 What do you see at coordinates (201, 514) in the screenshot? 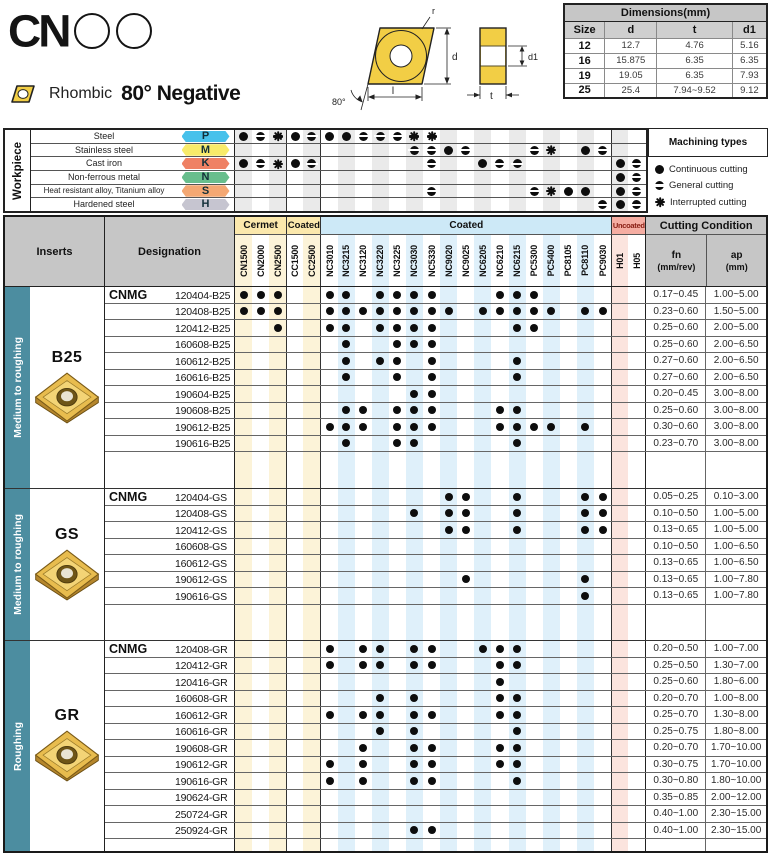
I see `designation-text: 120408-GS` at bounding box center [201, 514].